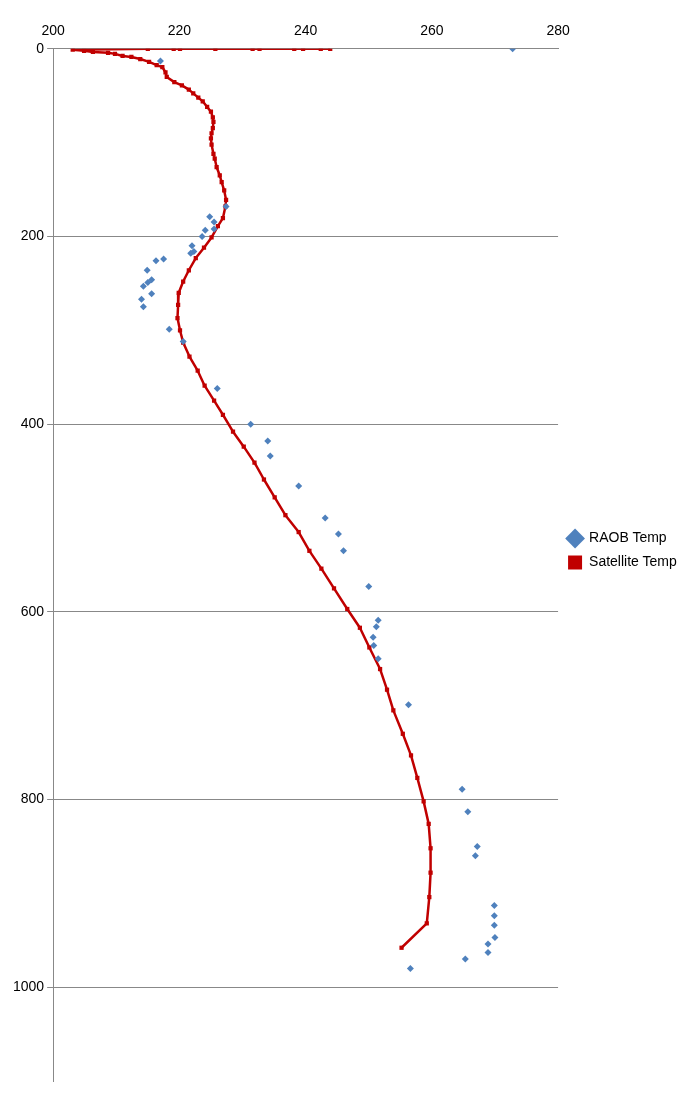  What do you see at coordinates (558, 30) in the screenshot?
I see `x-tick-label: 280` at bounding box center [558, 30].